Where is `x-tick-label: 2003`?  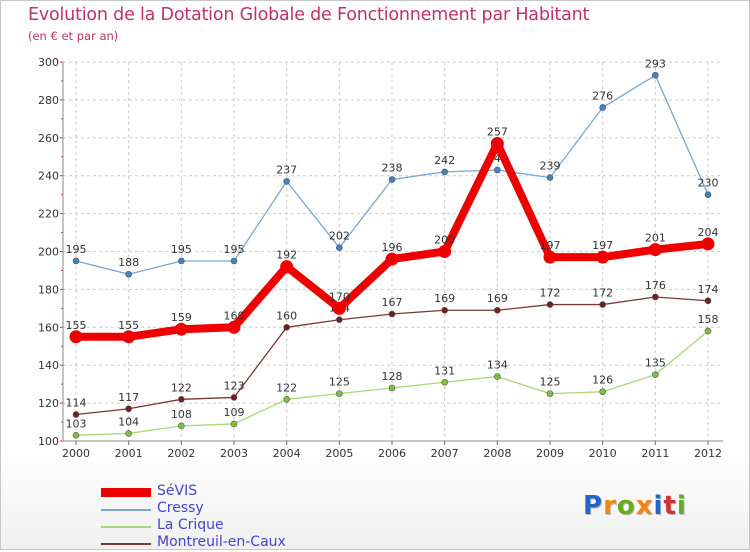 x-tick-label: 2003 is located at coordinates (234, 453).